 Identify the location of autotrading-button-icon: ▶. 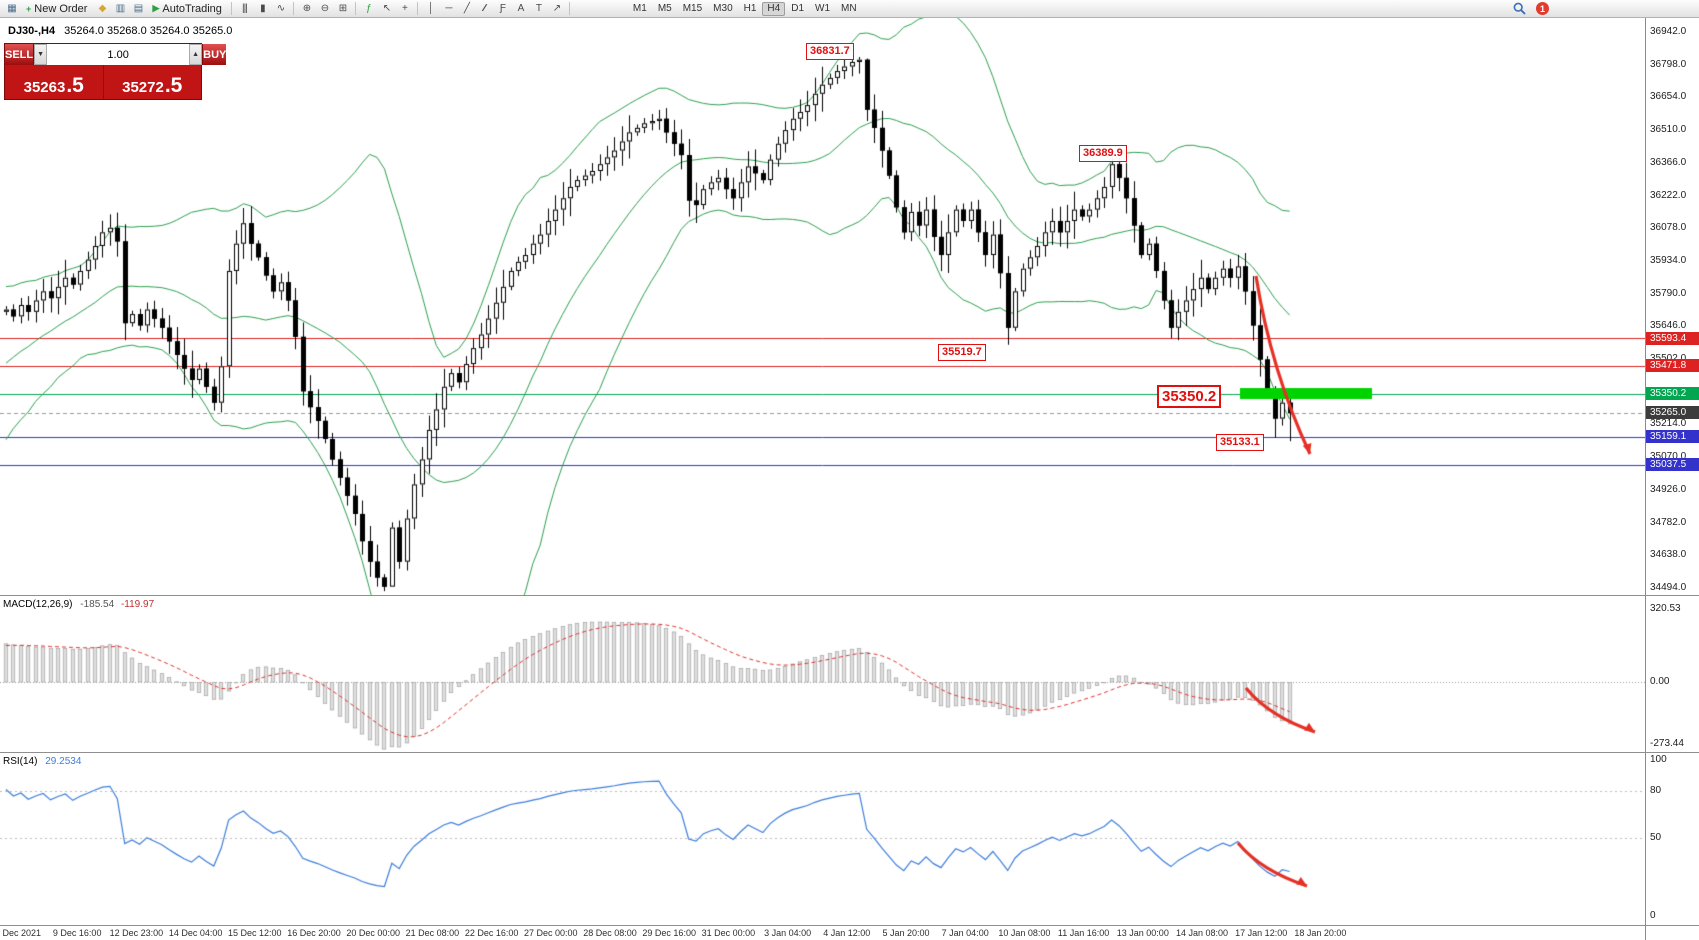
(156, 8).